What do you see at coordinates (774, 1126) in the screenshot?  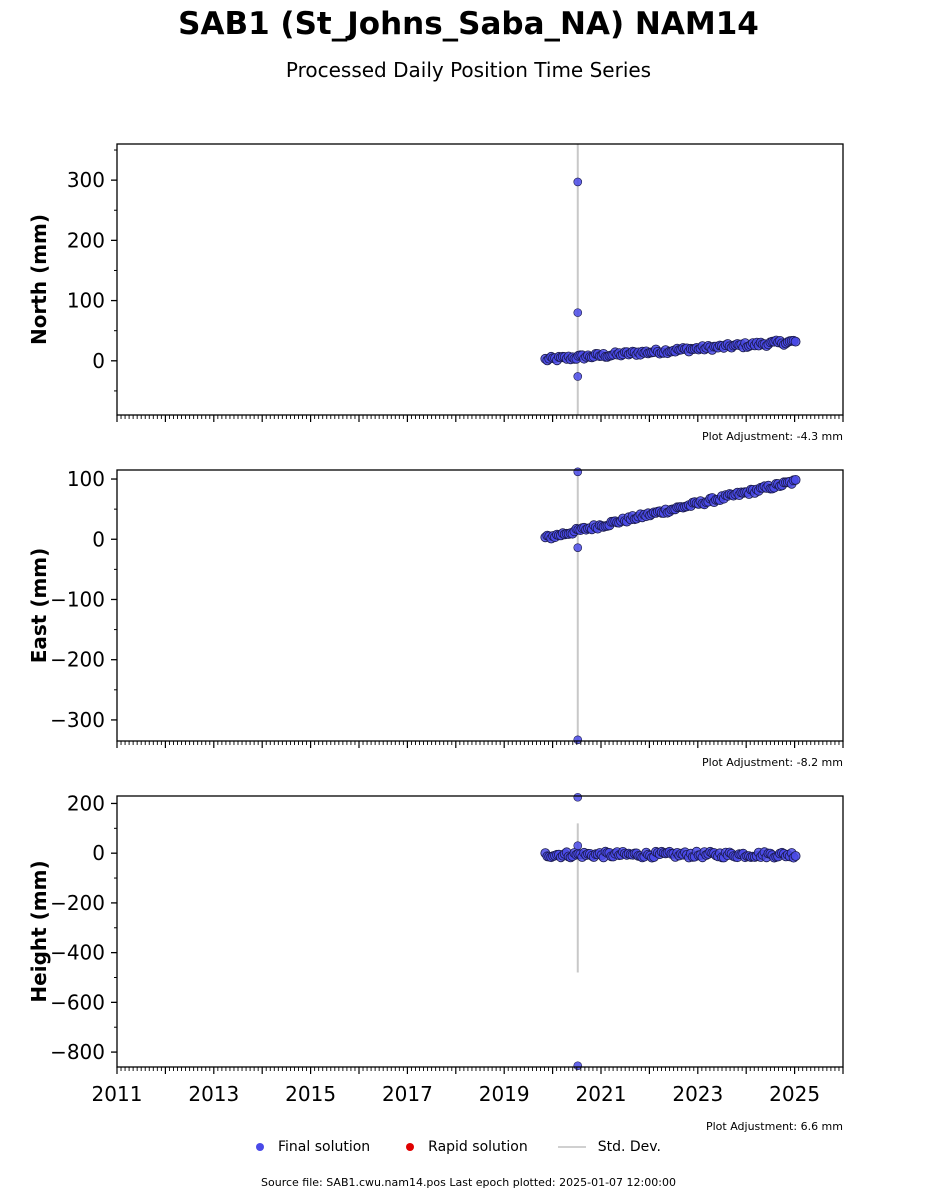 I see `plot-adjustment: Plot Adjustment: 6.6 mm` at bounding box center [774, 1126].